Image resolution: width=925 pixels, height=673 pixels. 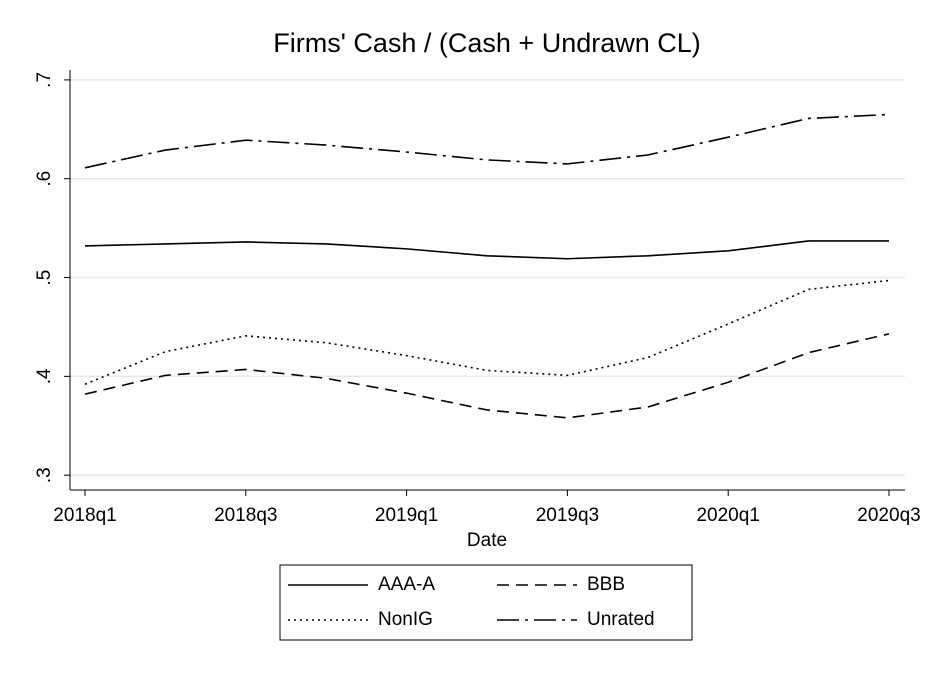 What do you see at coordinates (405, 619) in the screenshot?
I see `legend-label: NonIG` at bounding box center [405, 619].